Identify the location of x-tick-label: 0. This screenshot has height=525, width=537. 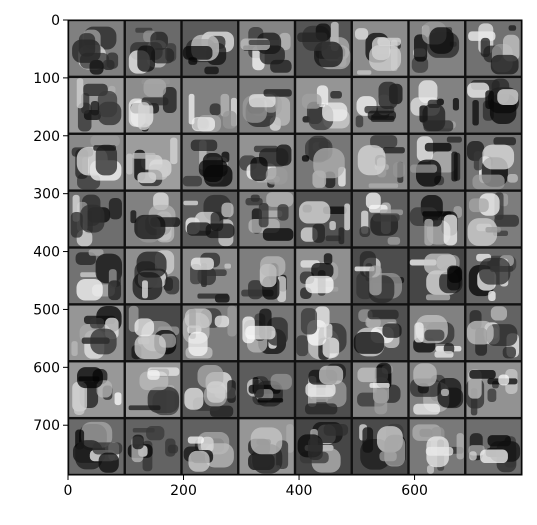
(68, 491).